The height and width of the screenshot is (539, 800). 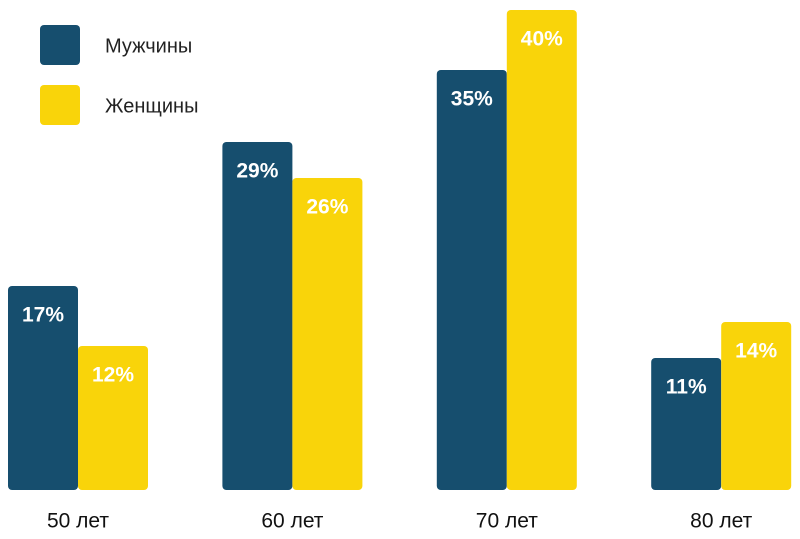 What do you see at coordinates (686, 387) in the screenshot?
I see `value-label: 11%` at bounding box center [686, 387].